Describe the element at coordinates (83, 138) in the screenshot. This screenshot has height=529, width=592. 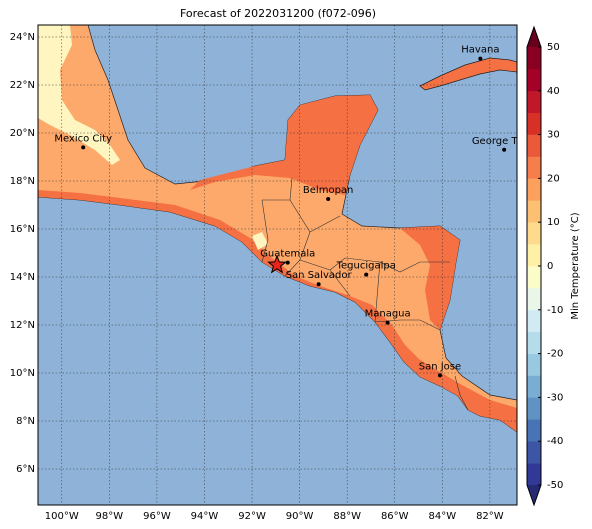
I see `city-label: Mexico City` at that location.